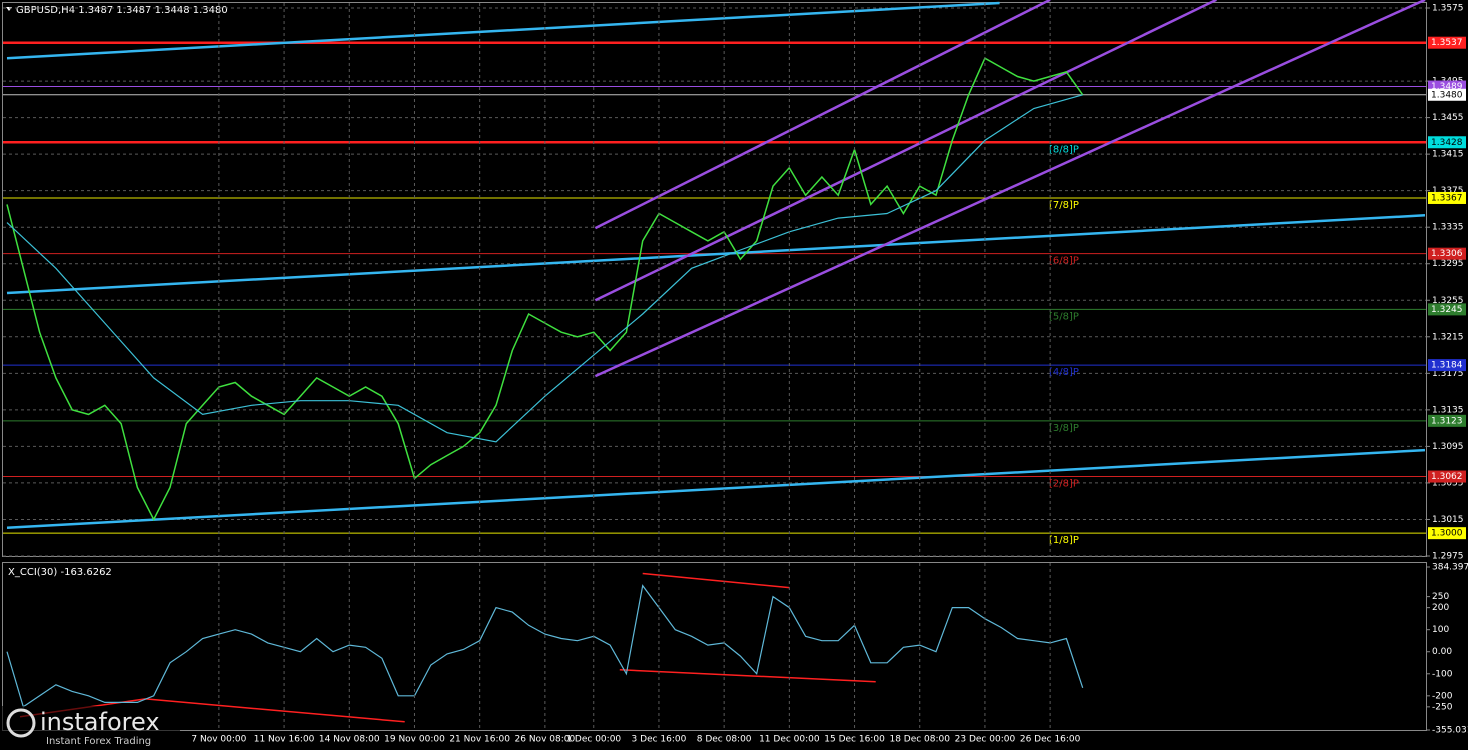 This screenshot has height=750, width=1468. What do you see at coordinates (1442, 652) in the screenshot?
I see `y-tick-label: 0.00` at bounding box center [1442, 652].